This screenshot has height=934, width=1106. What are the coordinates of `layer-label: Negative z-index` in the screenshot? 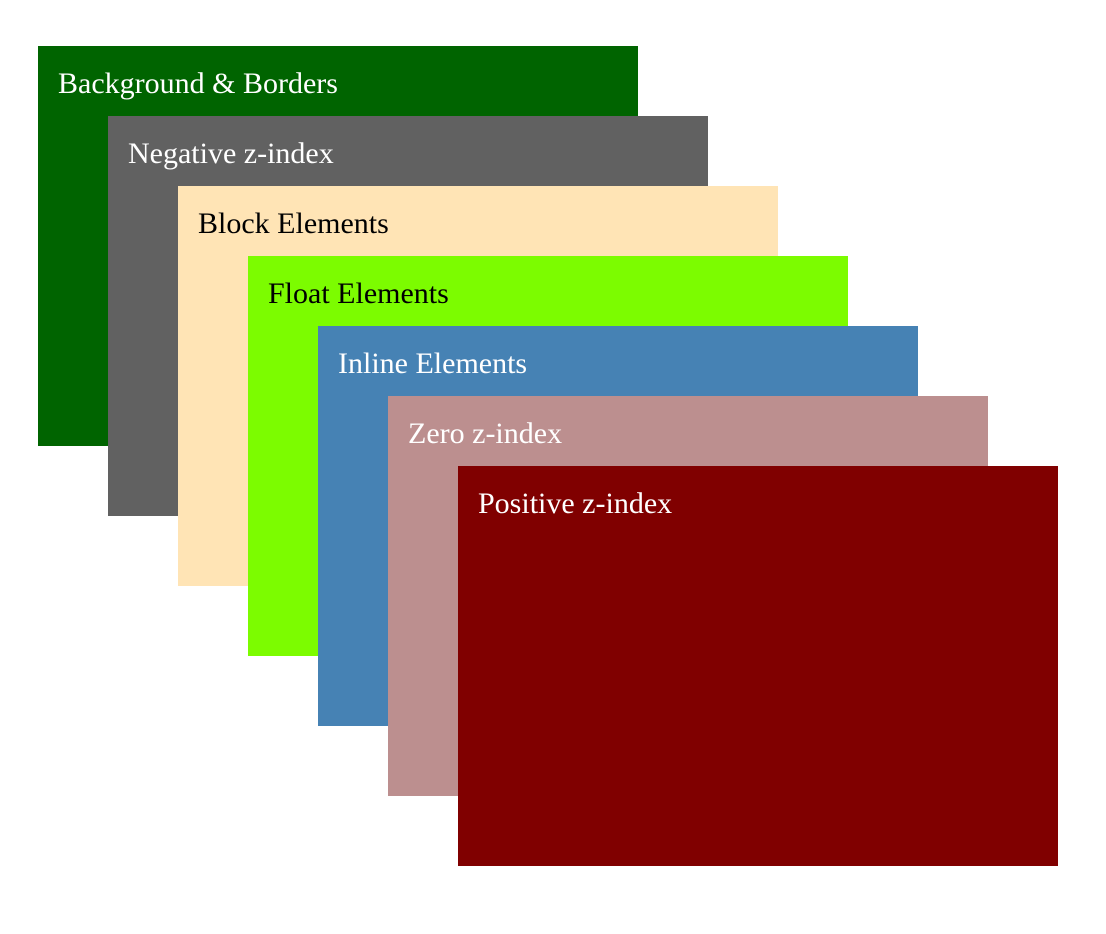 It's located at (231, 153).